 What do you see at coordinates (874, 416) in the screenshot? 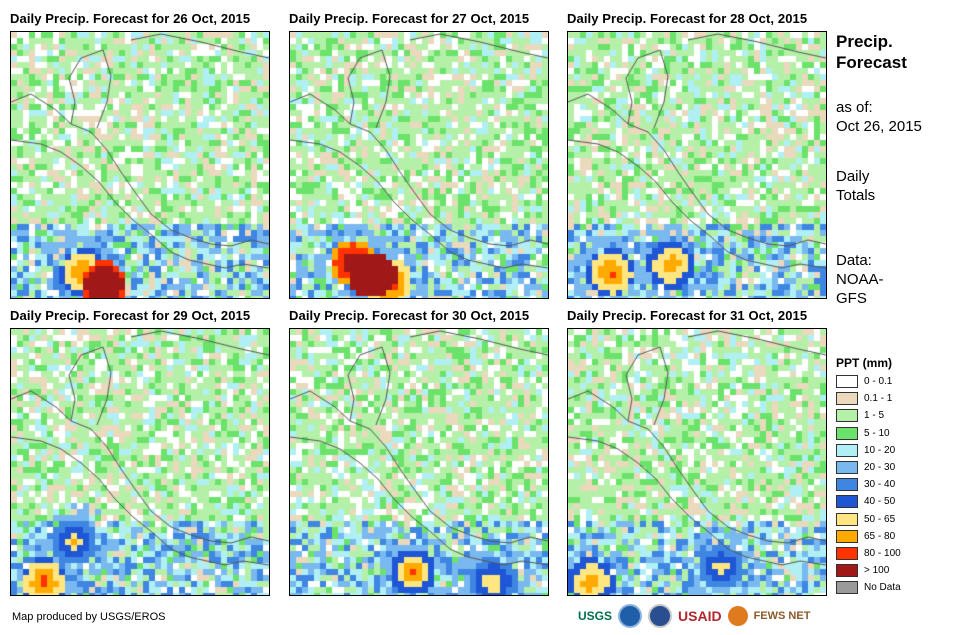
I see `legend-label: 1 - 5` at bounding box center [874, 416].